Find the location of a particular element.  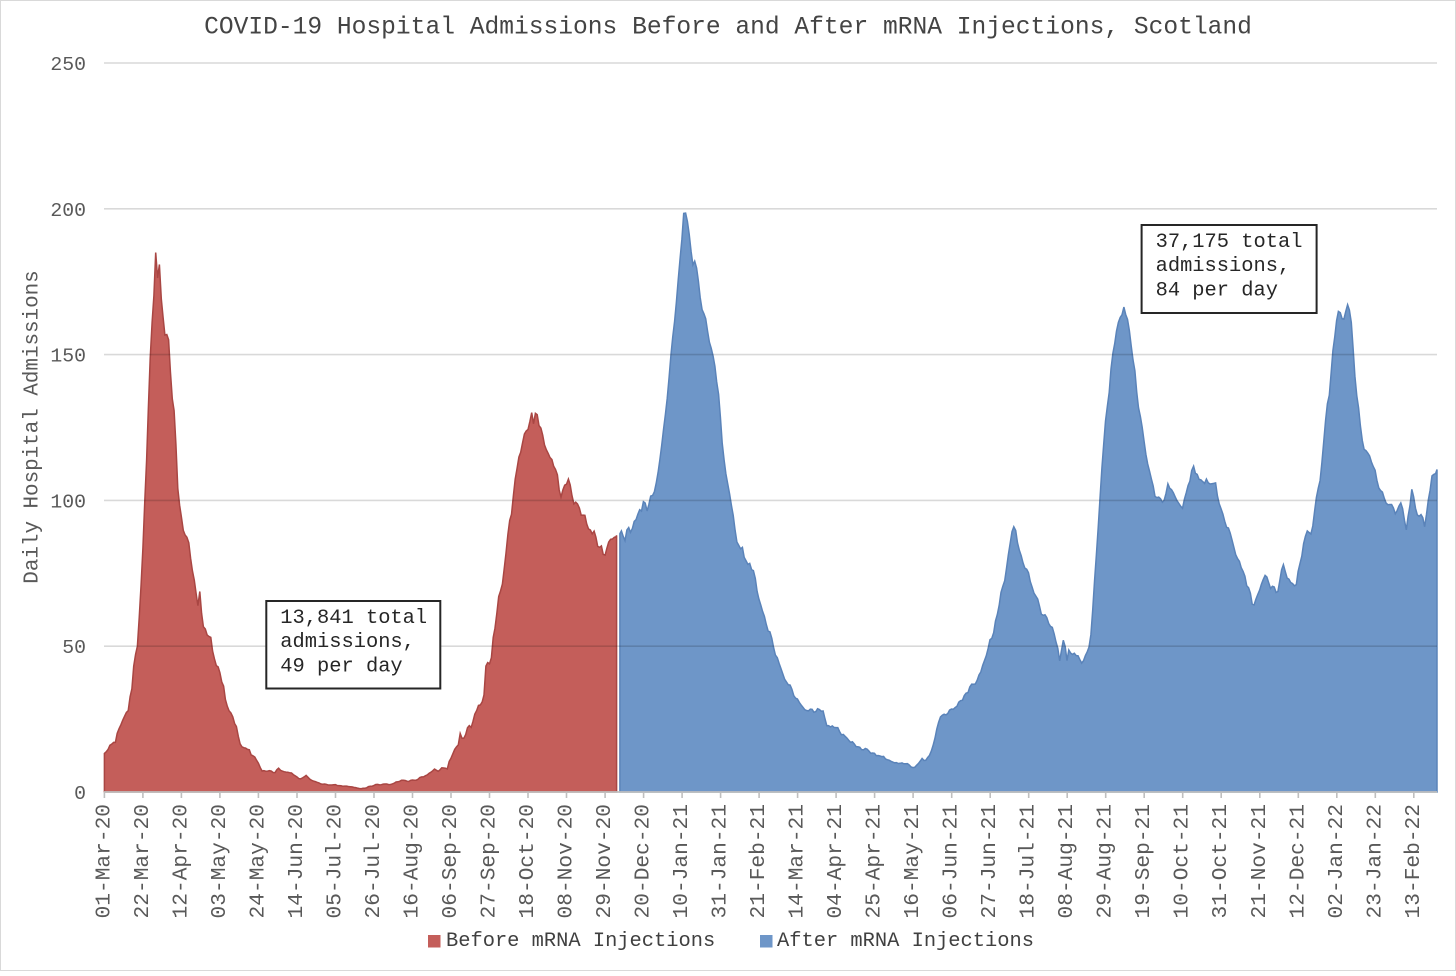

svg-text: 08-Nov-20 is located at coordinates (567, 861).